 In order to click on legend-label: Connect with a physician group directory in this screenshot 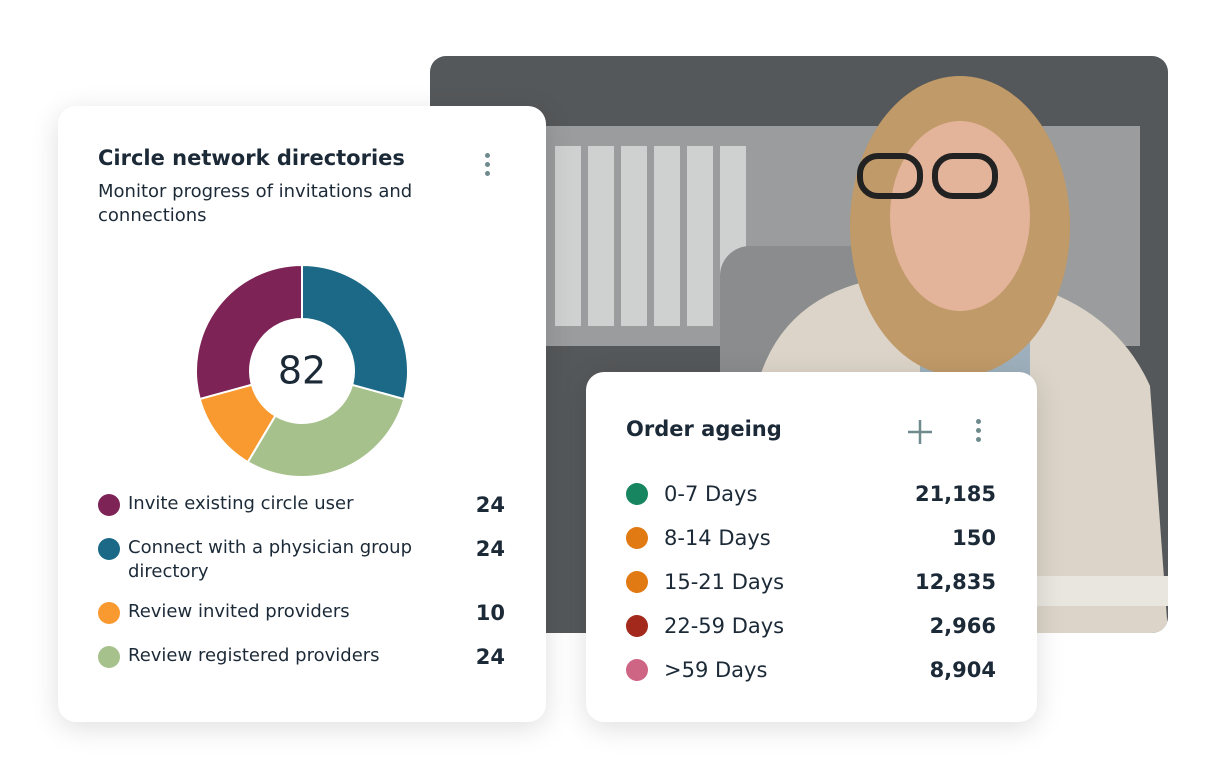, I will do `click(270, 559)`.